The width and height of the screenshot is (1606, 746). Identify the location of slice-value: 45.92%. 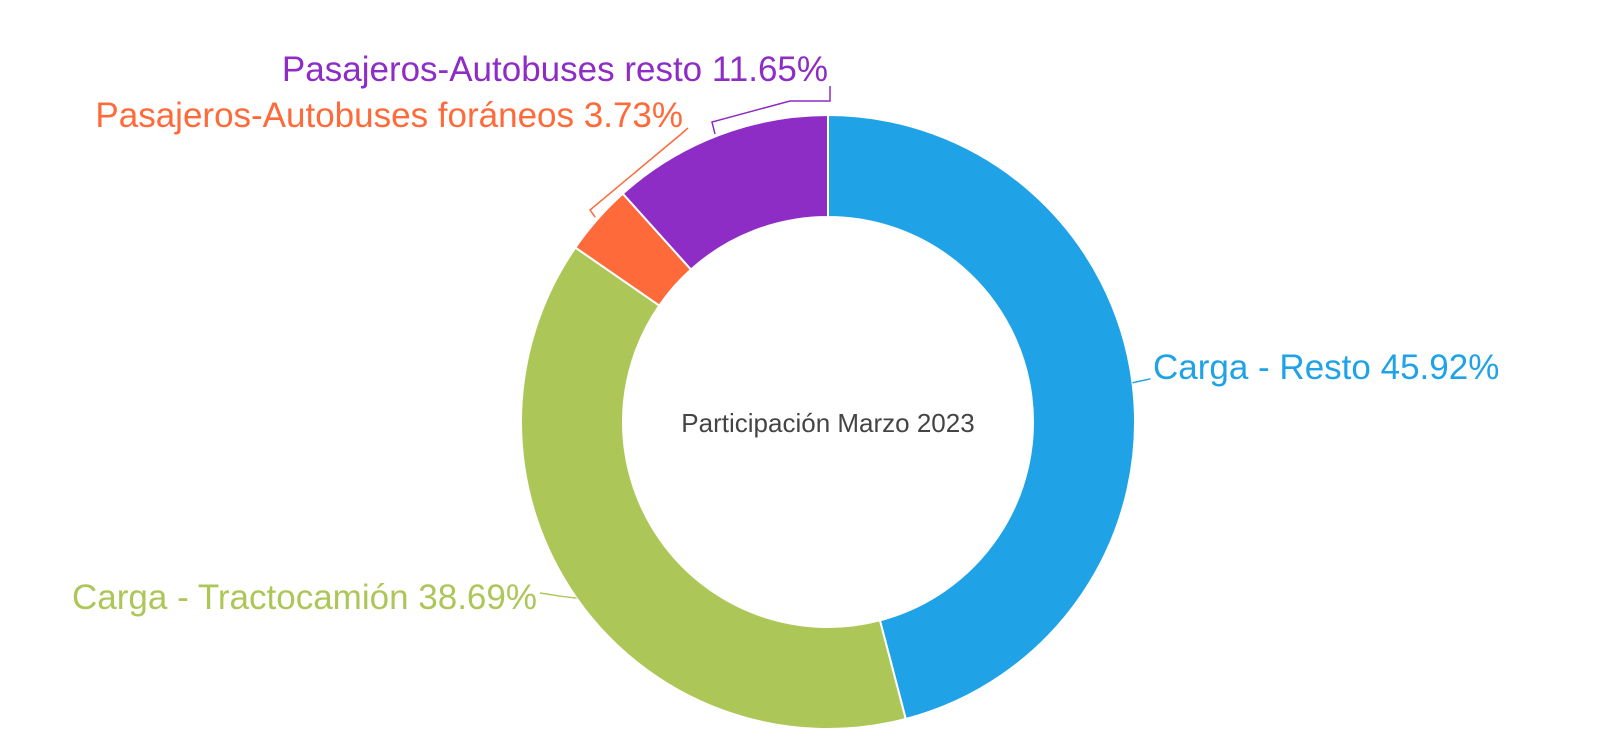
(1440, 367).